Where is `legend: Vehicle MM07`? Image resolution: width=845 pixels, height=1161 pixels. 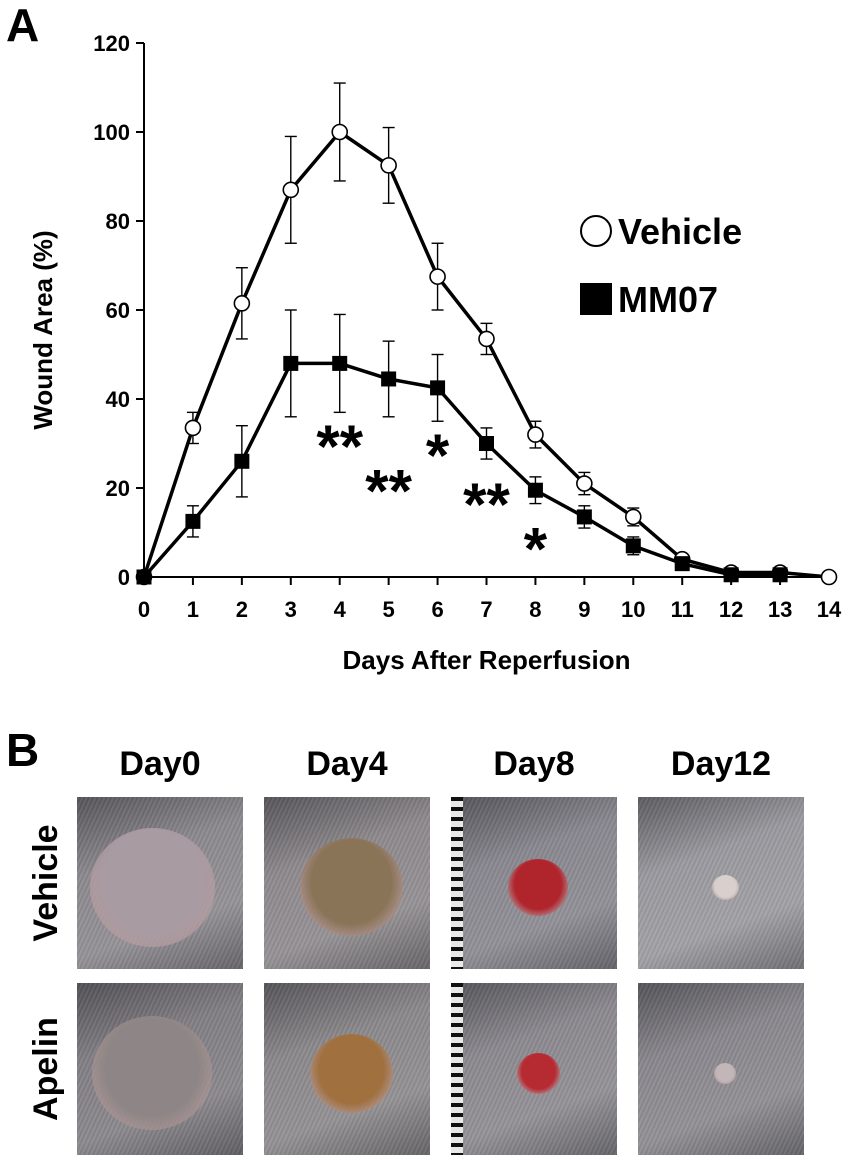
legend: Vehicle MM07 is located at coordinates (661, 265).